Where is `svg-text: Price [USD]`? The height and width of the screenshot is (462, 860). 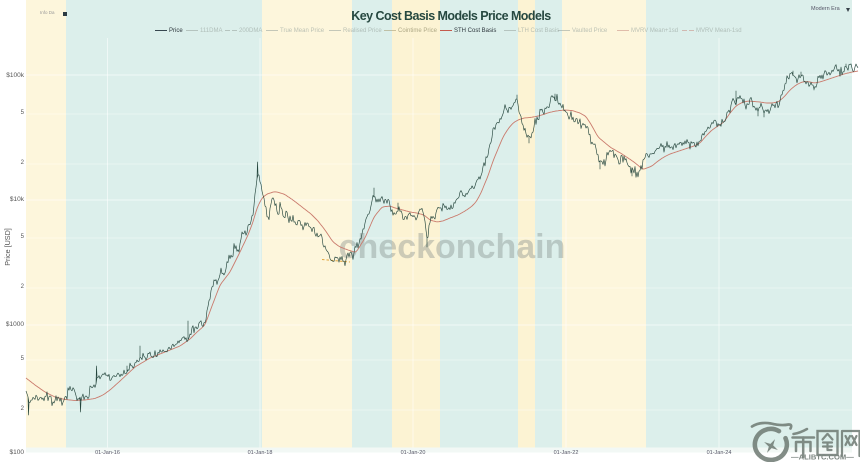 svg-text: Price [USD] is located at coordinates (7, 247).